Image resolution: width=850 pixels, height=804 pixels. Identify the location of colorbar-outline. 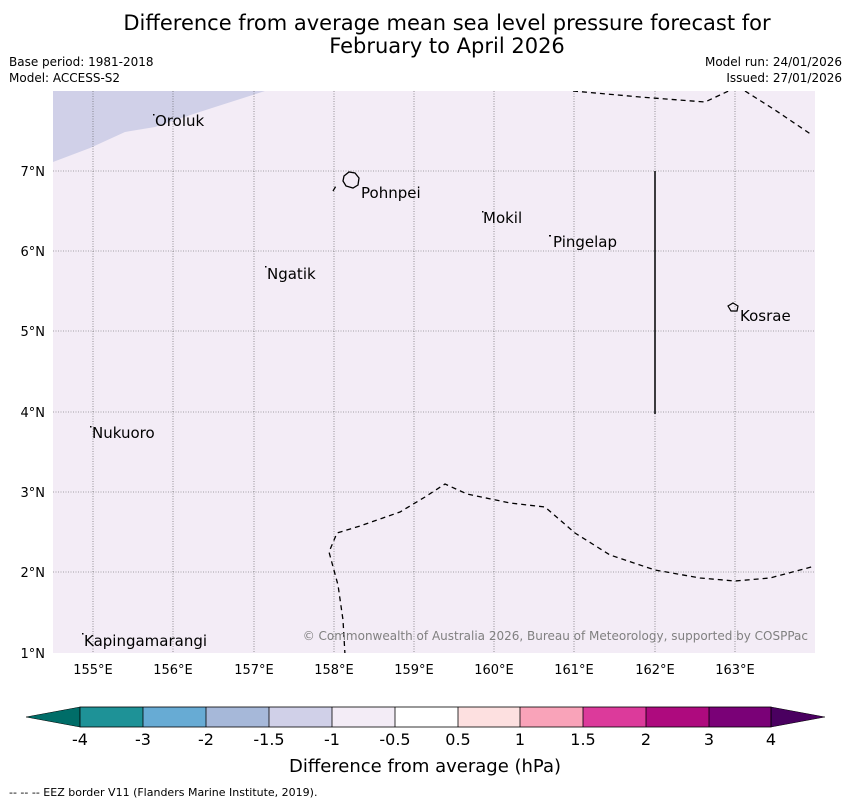
(425, 717).